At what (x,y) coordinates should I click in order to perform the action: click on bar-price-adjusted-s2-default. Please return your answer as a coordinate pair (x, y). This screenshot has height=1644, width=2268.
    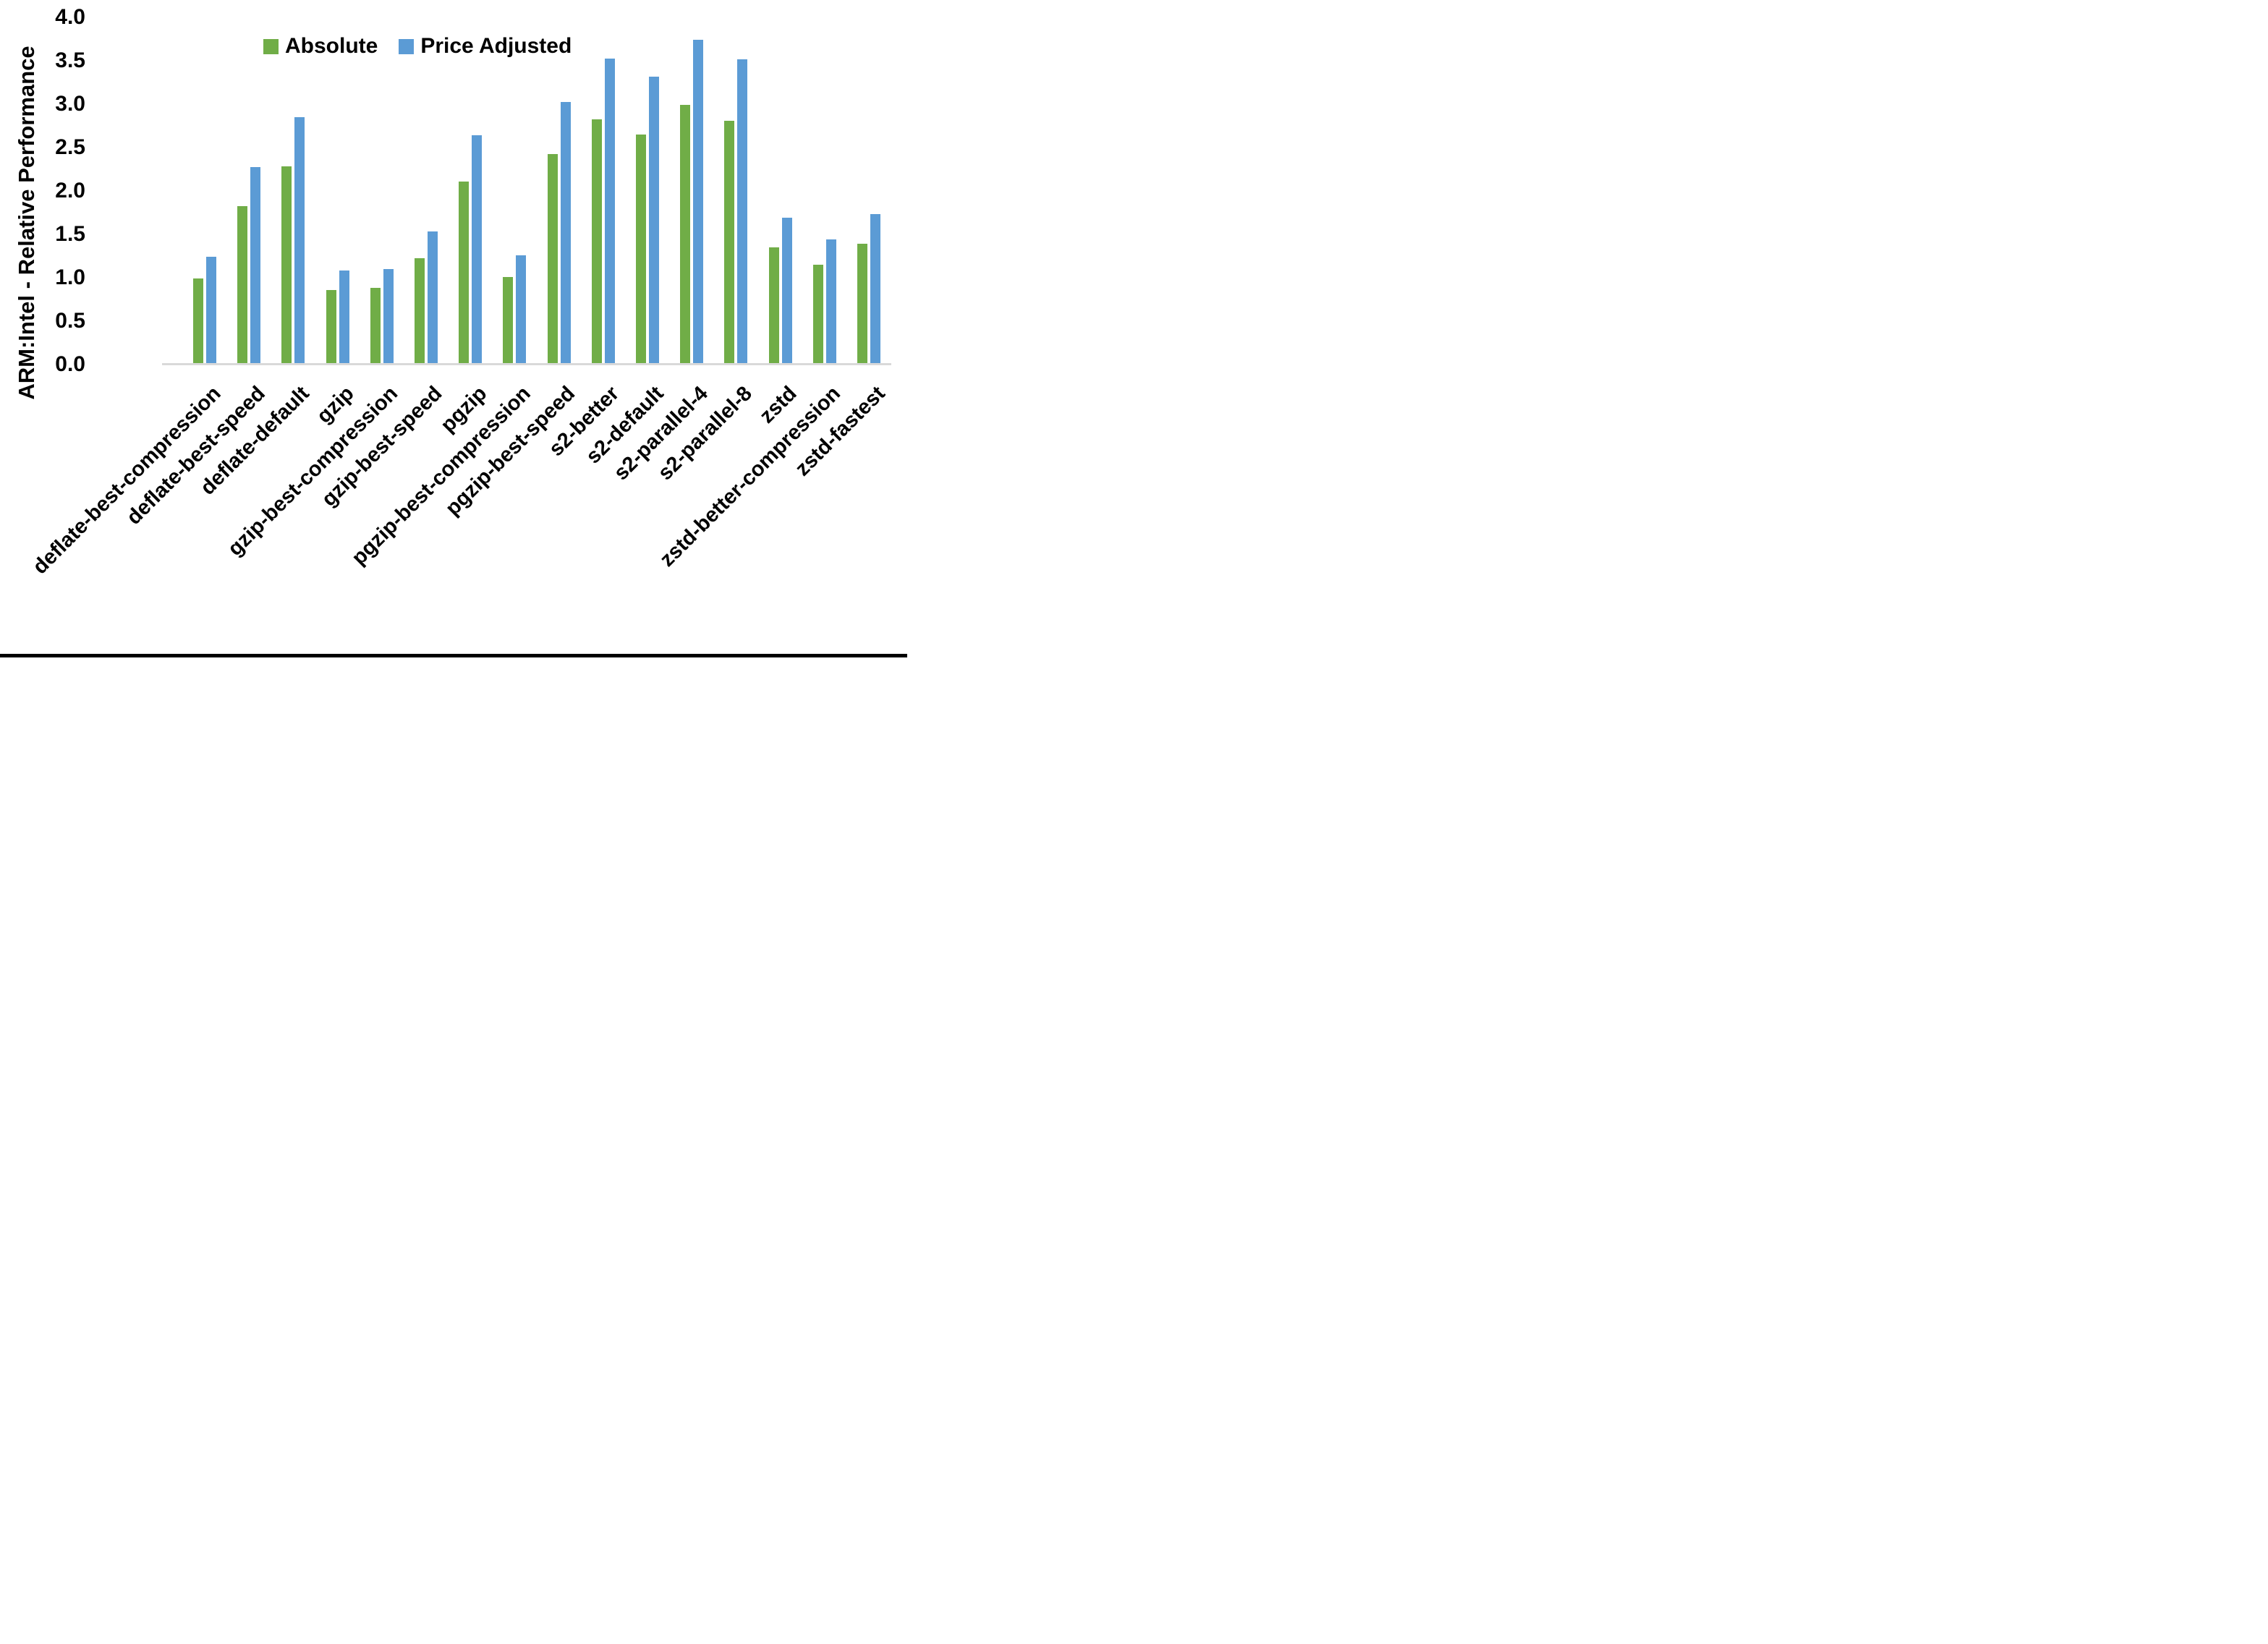
    Looking at the image, I should click on (654, 221).